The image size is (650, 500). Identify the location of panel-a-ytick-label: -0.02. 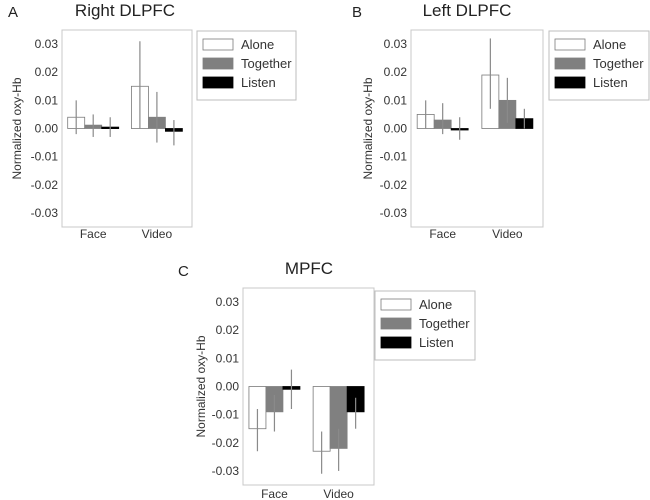
(45, 185).